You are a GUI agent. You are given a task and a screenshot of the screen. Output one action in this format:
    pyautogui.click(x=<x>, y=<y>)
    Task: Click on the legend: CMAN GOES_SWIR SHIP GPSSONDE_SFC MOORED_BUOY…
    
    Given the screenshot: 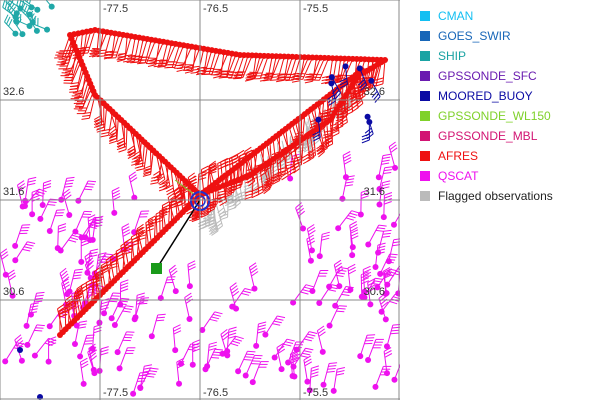 What is the action you would take?
    pyautogui.click(x=509, y=106)
    